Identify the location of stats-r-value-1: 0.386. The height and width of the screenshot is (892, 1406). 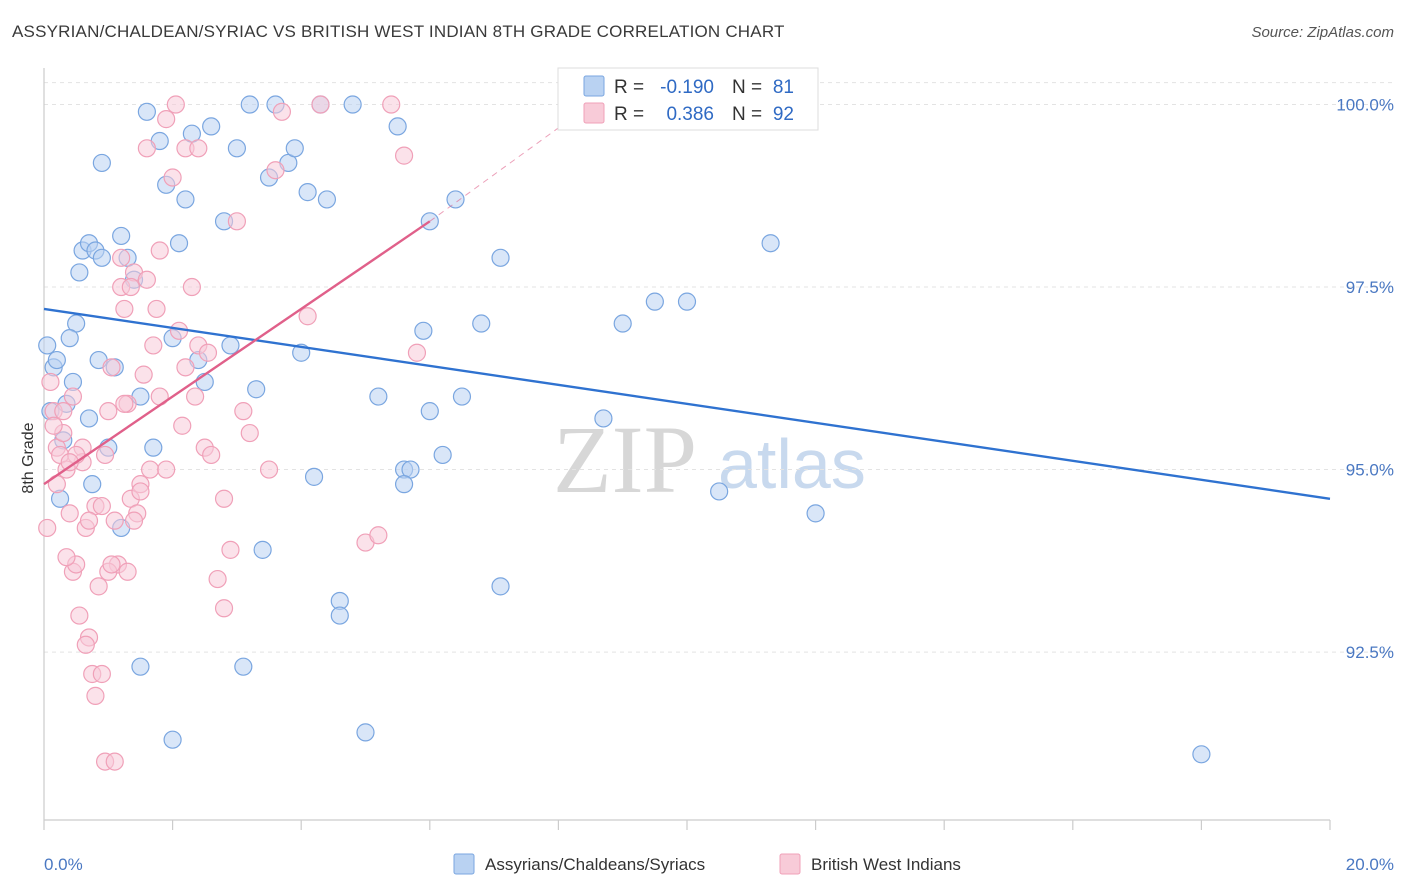
(690, 114).